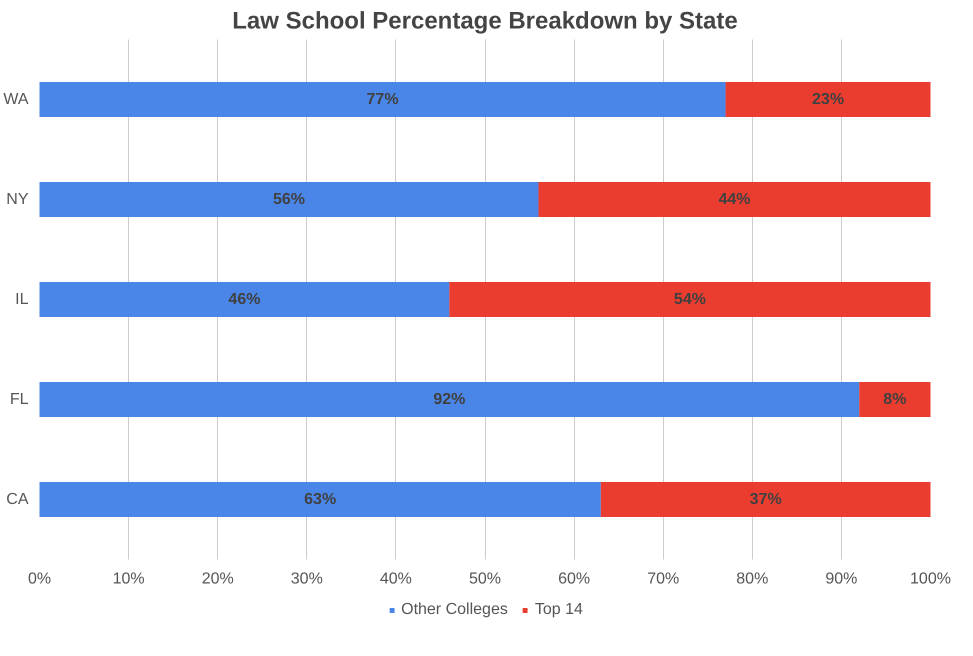  Describe the element at coordinates (16, 99) in the screenshot. I see `y-tick-label: WA` at that location.